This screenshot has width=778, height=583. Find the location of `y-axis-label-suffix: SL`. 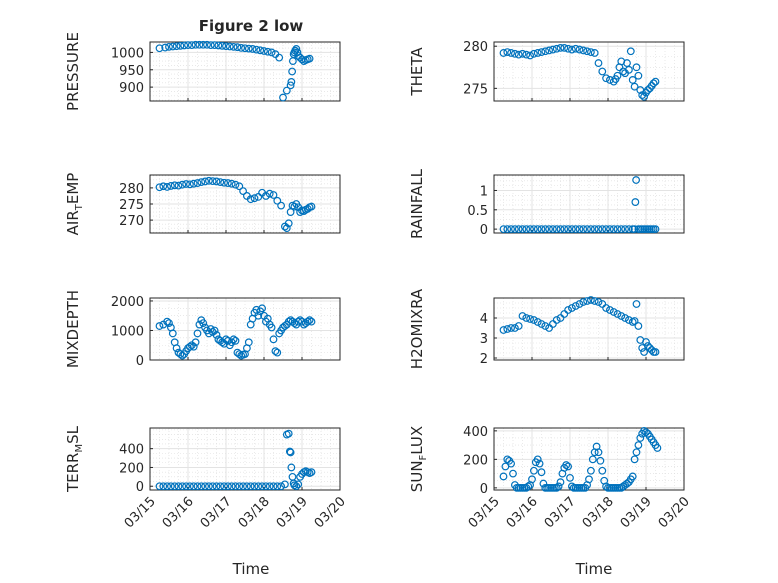

y-axis-label-suffix: SL is located at coordinates (73, 434).